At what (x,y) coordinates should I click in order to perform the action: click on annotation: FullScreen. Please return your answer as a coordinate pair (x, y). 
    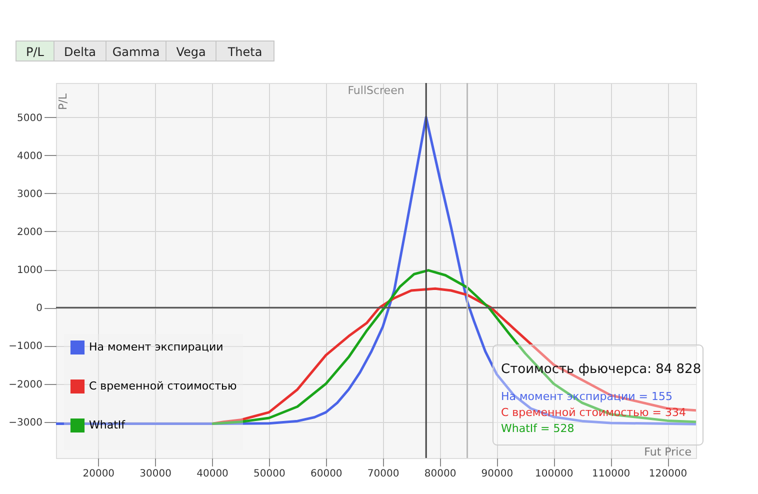
    Looking at the image, I should click on (376, 90).